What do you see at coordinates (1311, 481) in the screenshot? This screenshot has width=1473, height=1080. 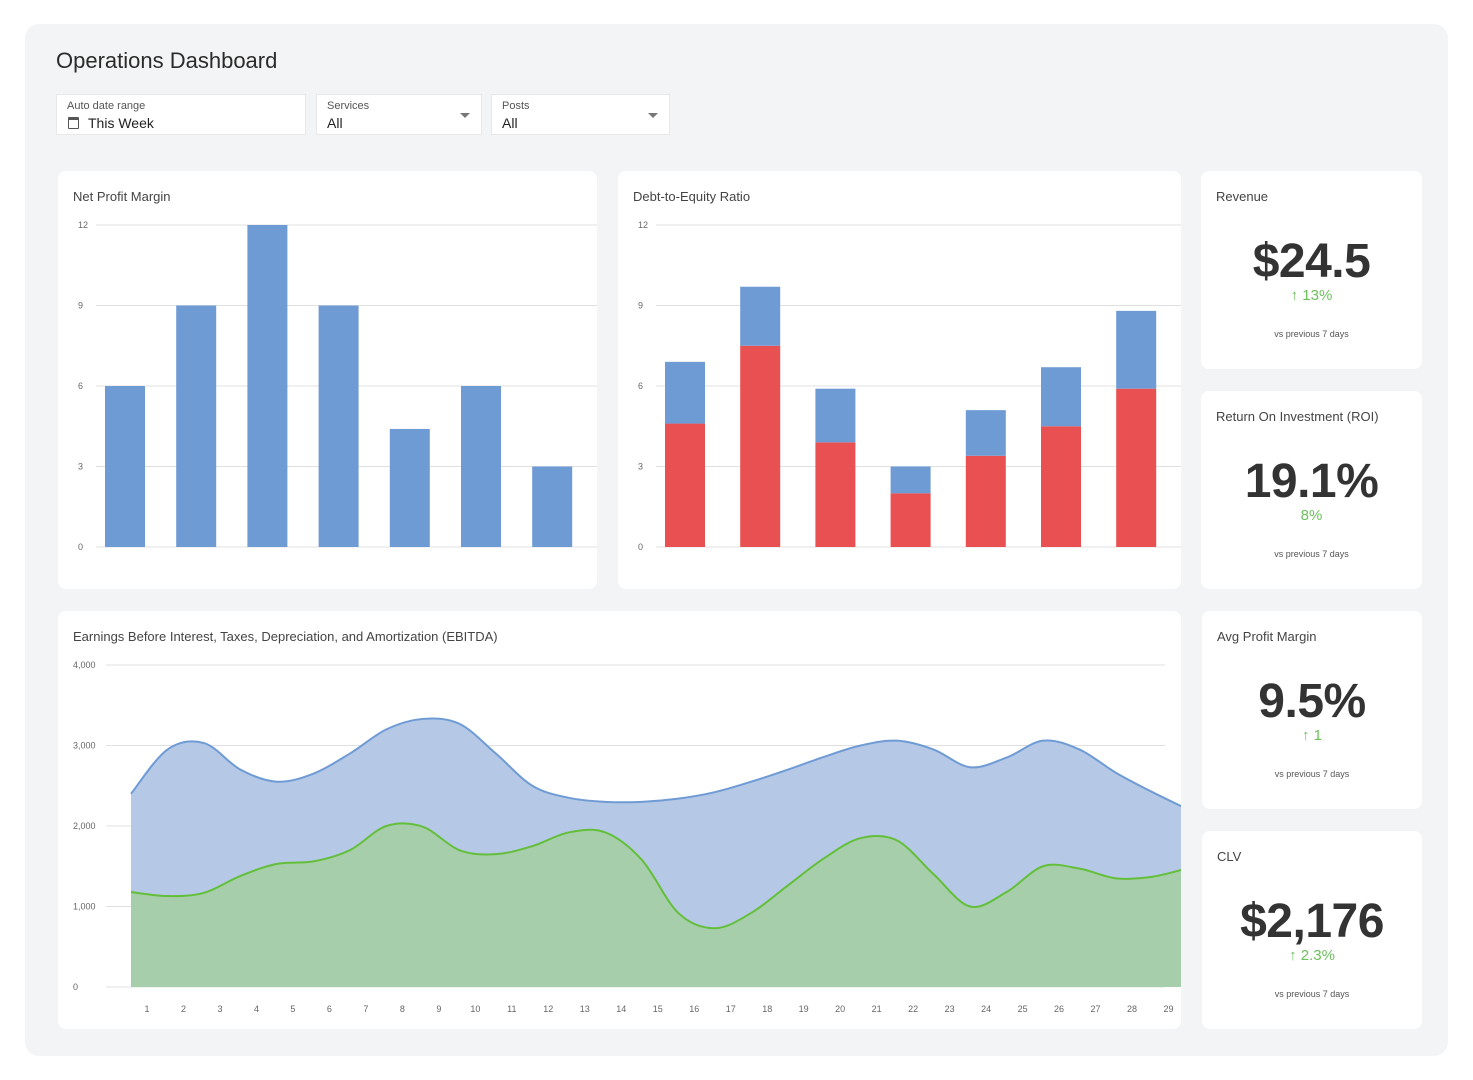 I see `kpi-value: 19.1%` at bounding box center [1311, 481].